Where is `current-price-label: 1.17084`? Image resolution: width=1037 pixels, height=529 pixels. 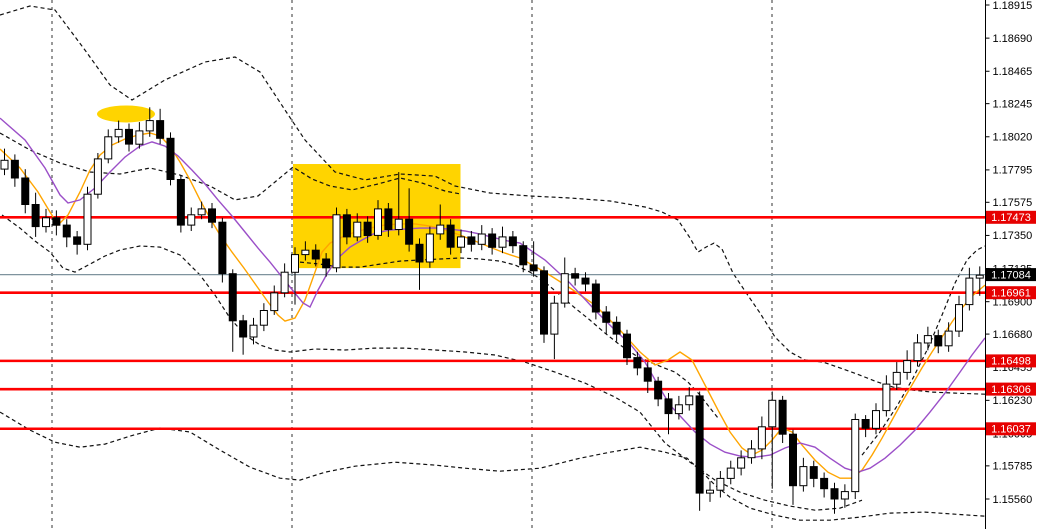
current-price-label: 1.17084 is located at coordinates (1011, 275).